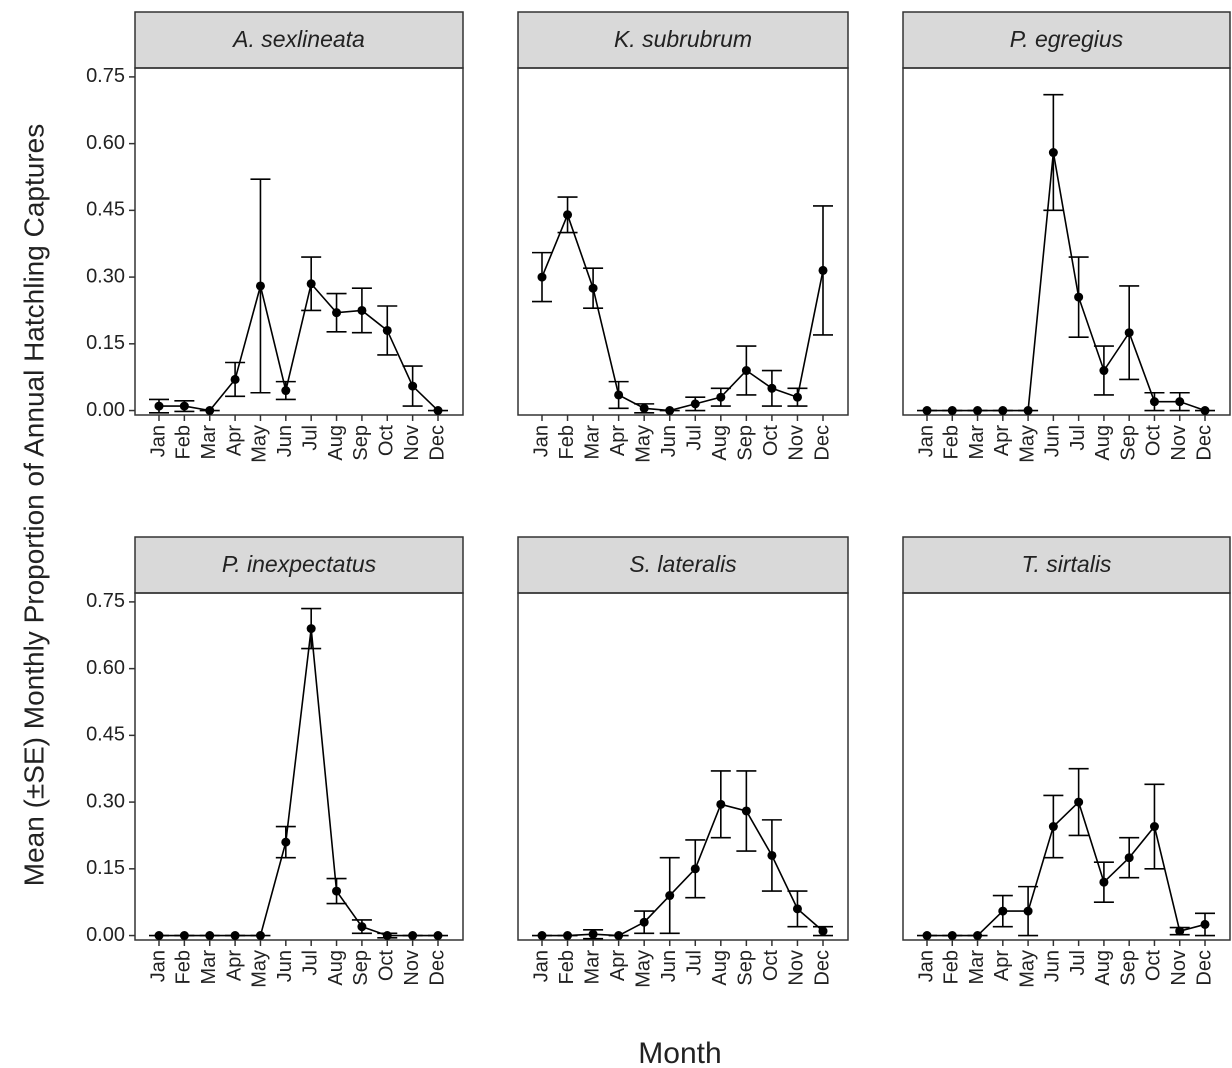 This screenshot has height=1068, width=1232. What do you see at coordinates (105, 343) in the screenshot?
I see `y-tick-label: 0.15` at bounding box center [105, 343].